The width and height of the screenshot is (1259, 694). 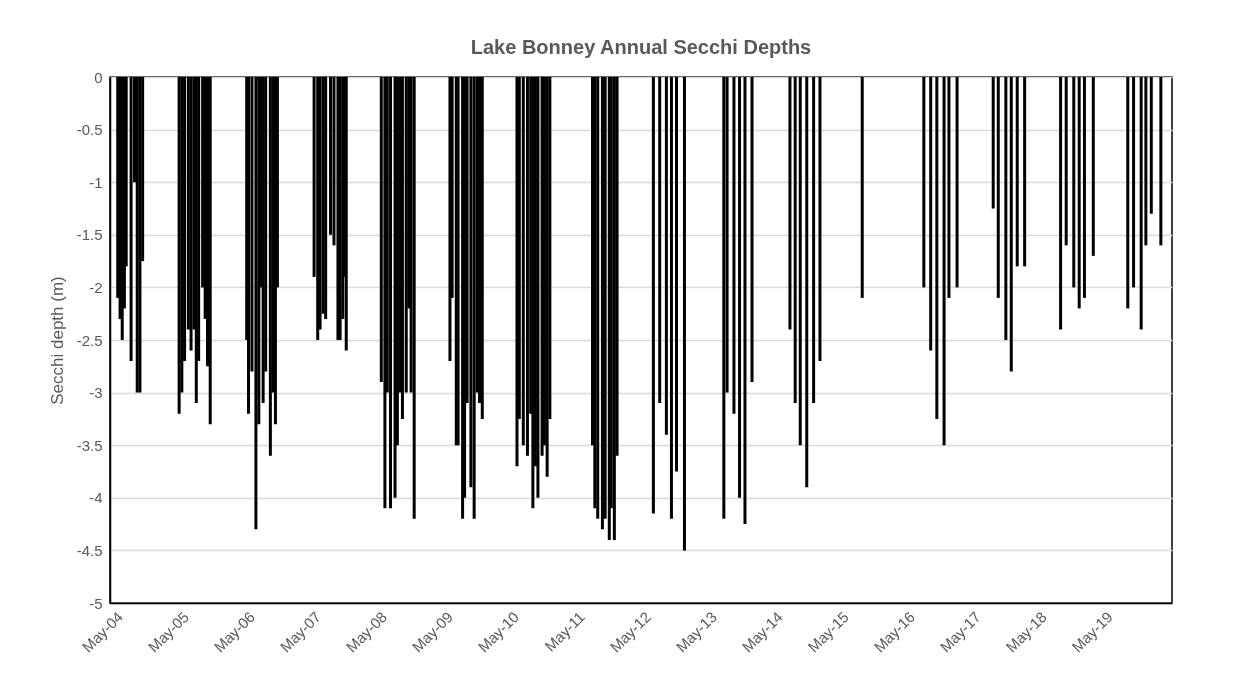 What do you see at coordinates (96, 287) in the screenshot?
I see `y-tick-label: -2` at bounding box center [96, 287].